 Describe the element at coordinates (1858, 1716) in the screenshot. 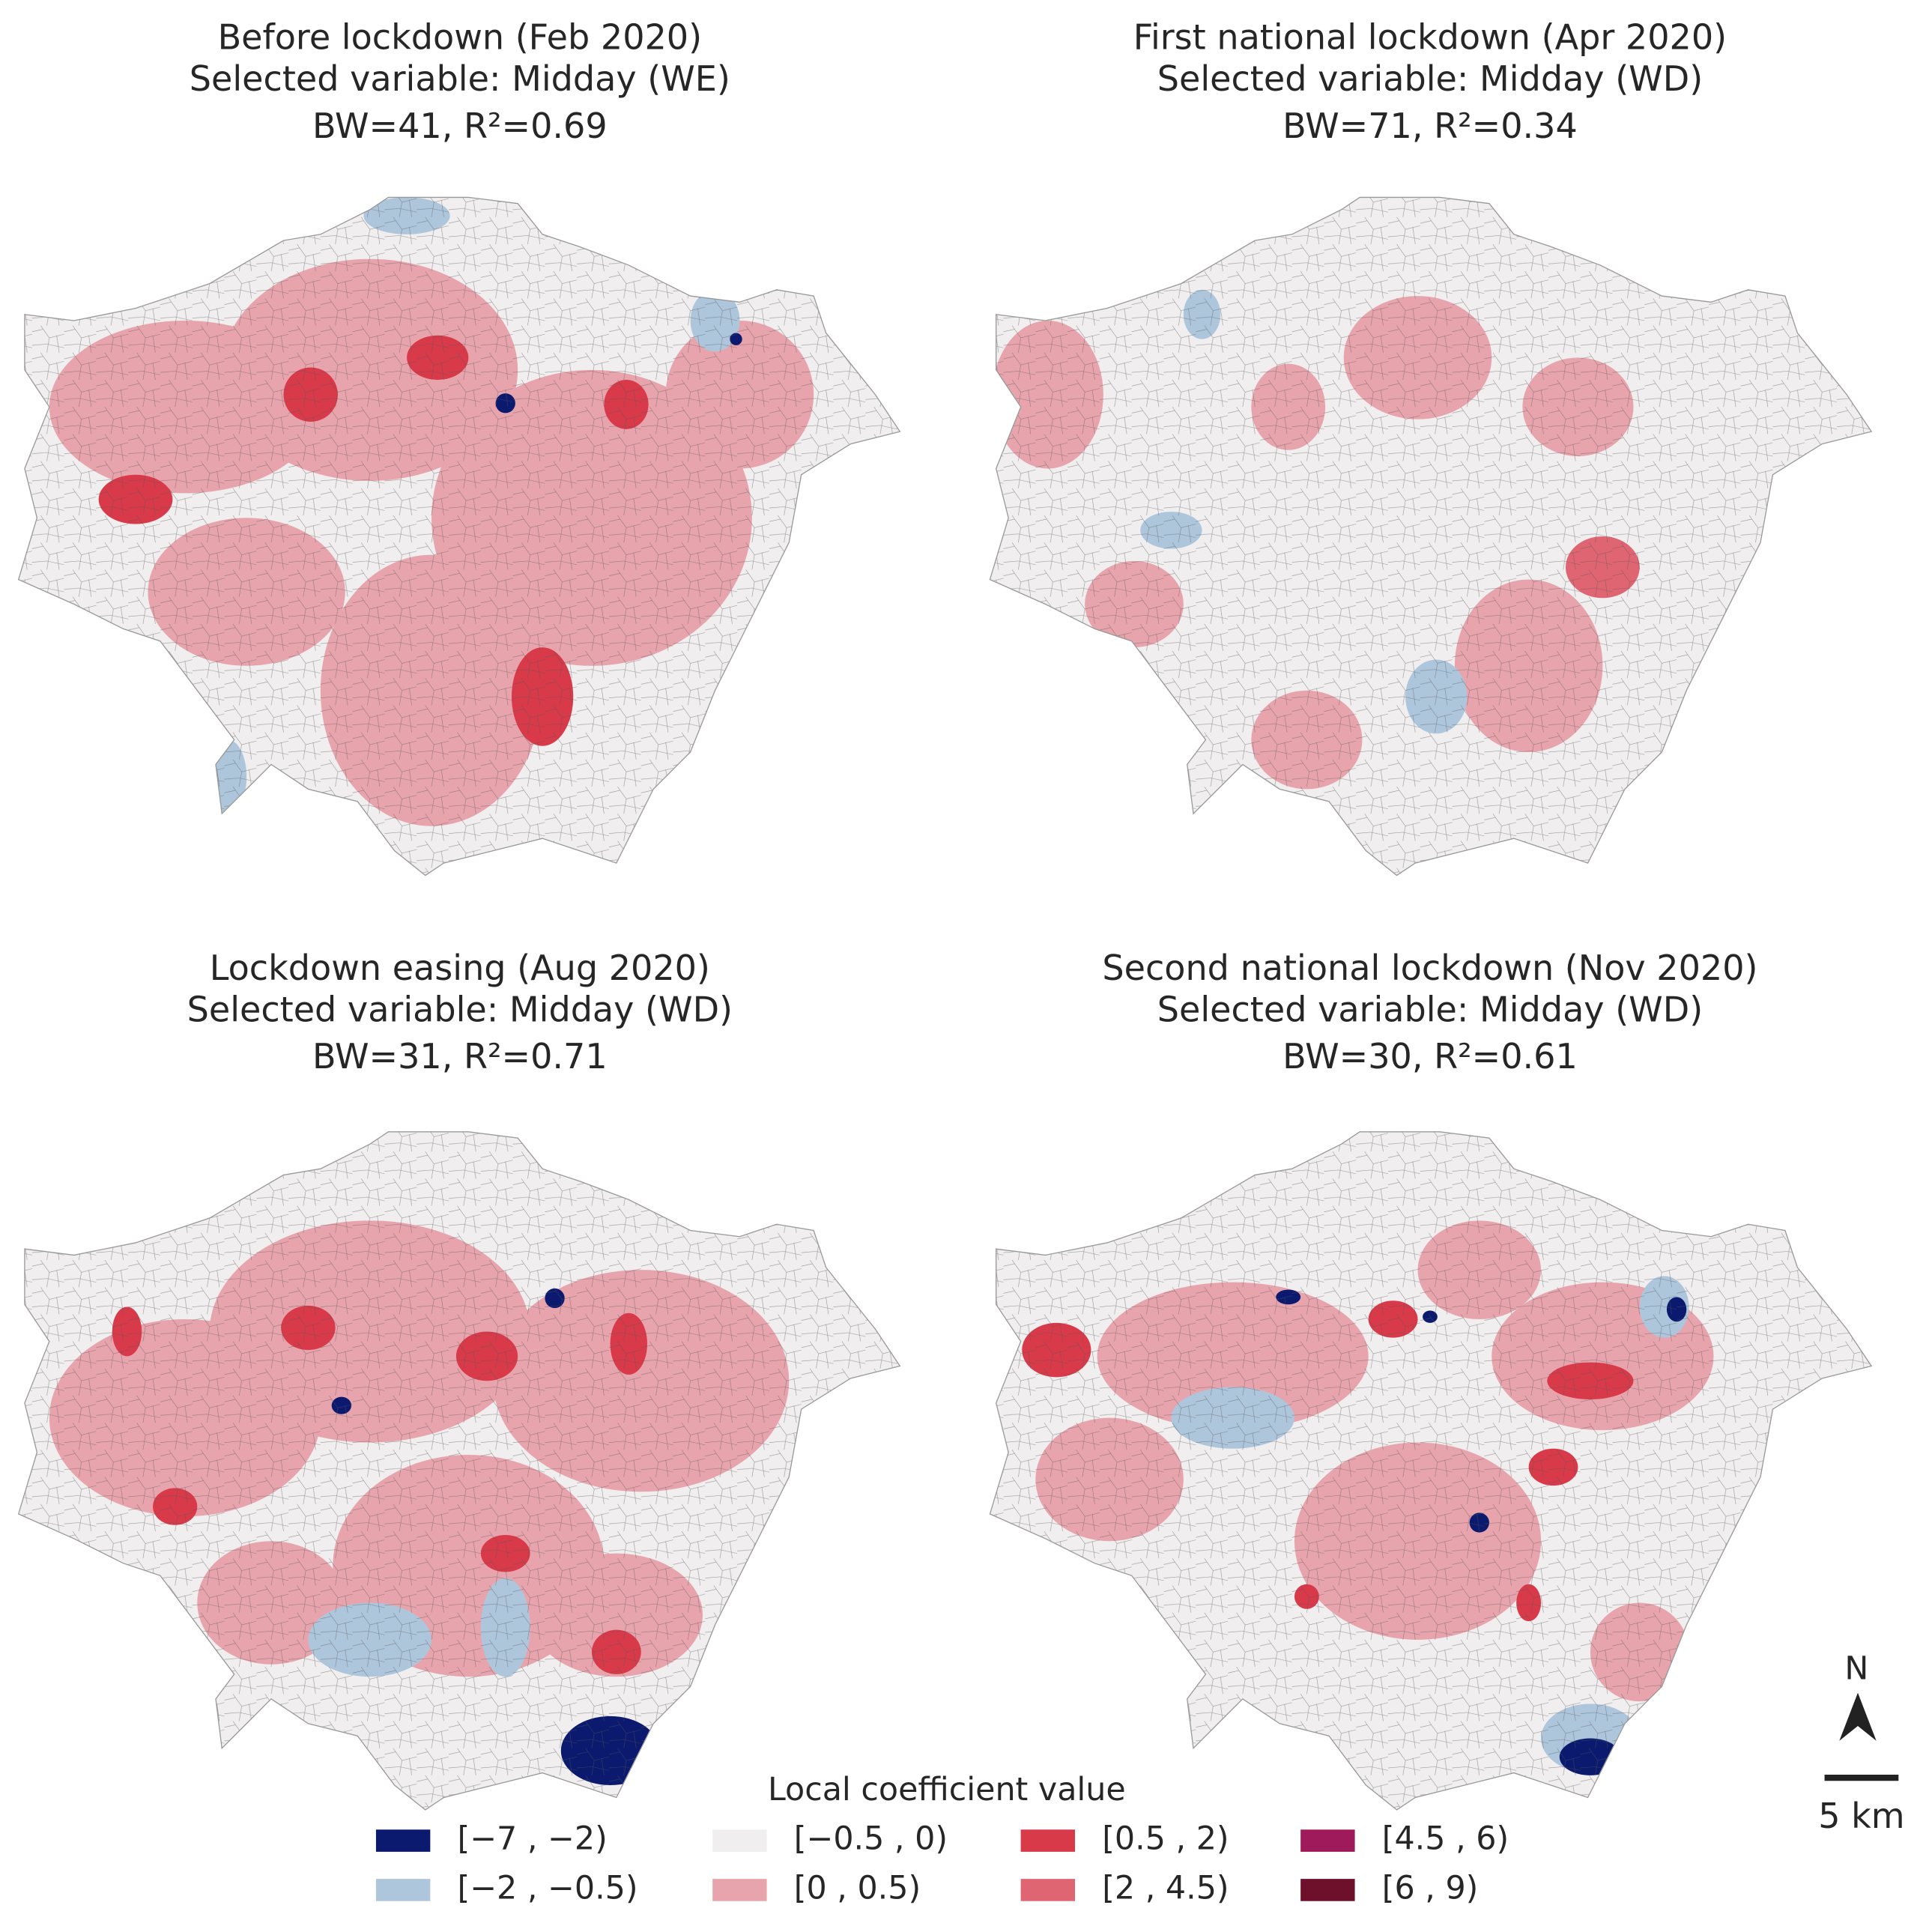

I see `north-arrow` at that location.